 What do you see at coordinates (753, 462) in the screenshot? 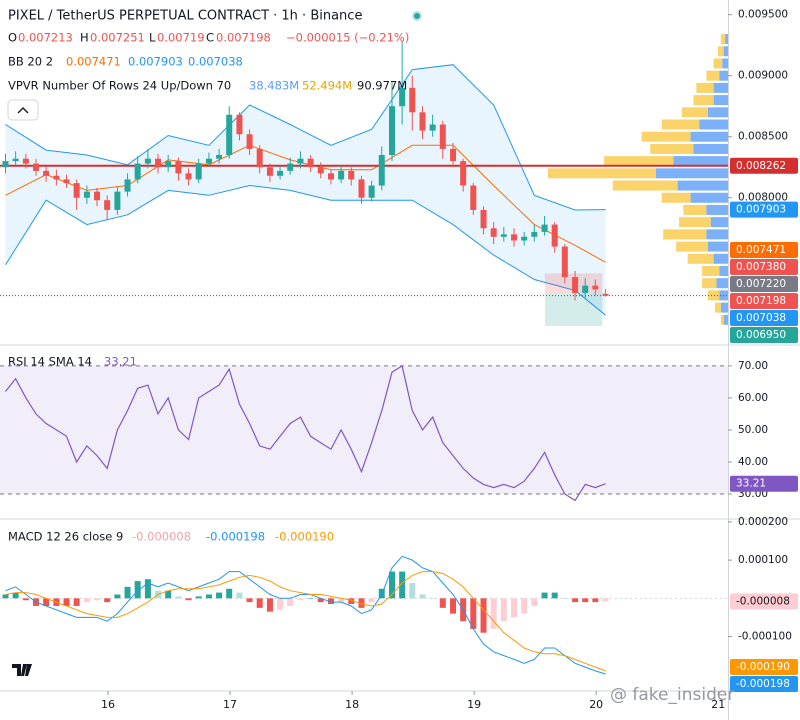
I see `y-tick-label: 40.00` at bounding box center [753, 462].